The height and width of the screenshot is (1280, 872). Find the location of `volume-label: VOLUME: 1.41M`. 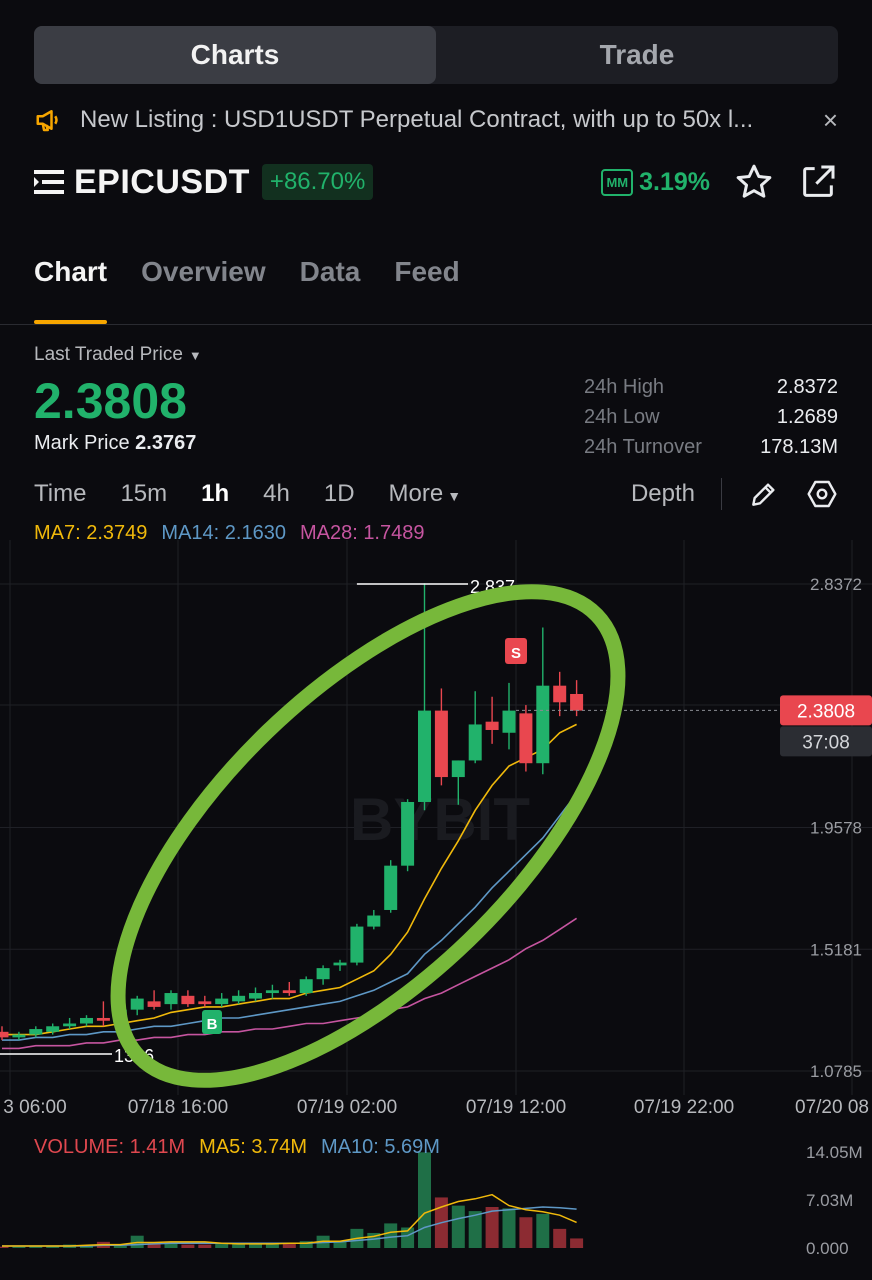

volume-label: VOLUME: 1.41M is located at coordinates (110, 1147).